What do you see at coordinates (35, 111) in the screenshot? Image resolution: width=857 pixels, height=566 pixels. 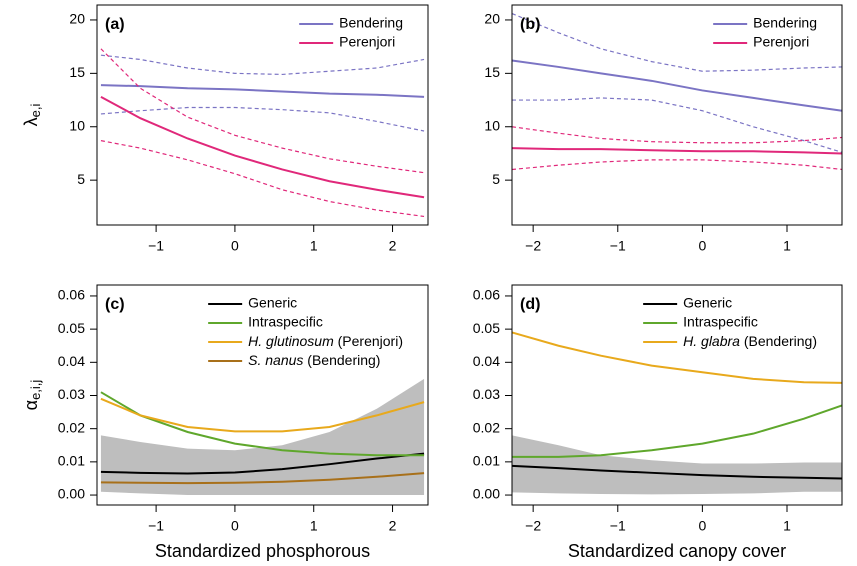 I see `y-axis-subscript: e,i` at bounding box center [35, 111].